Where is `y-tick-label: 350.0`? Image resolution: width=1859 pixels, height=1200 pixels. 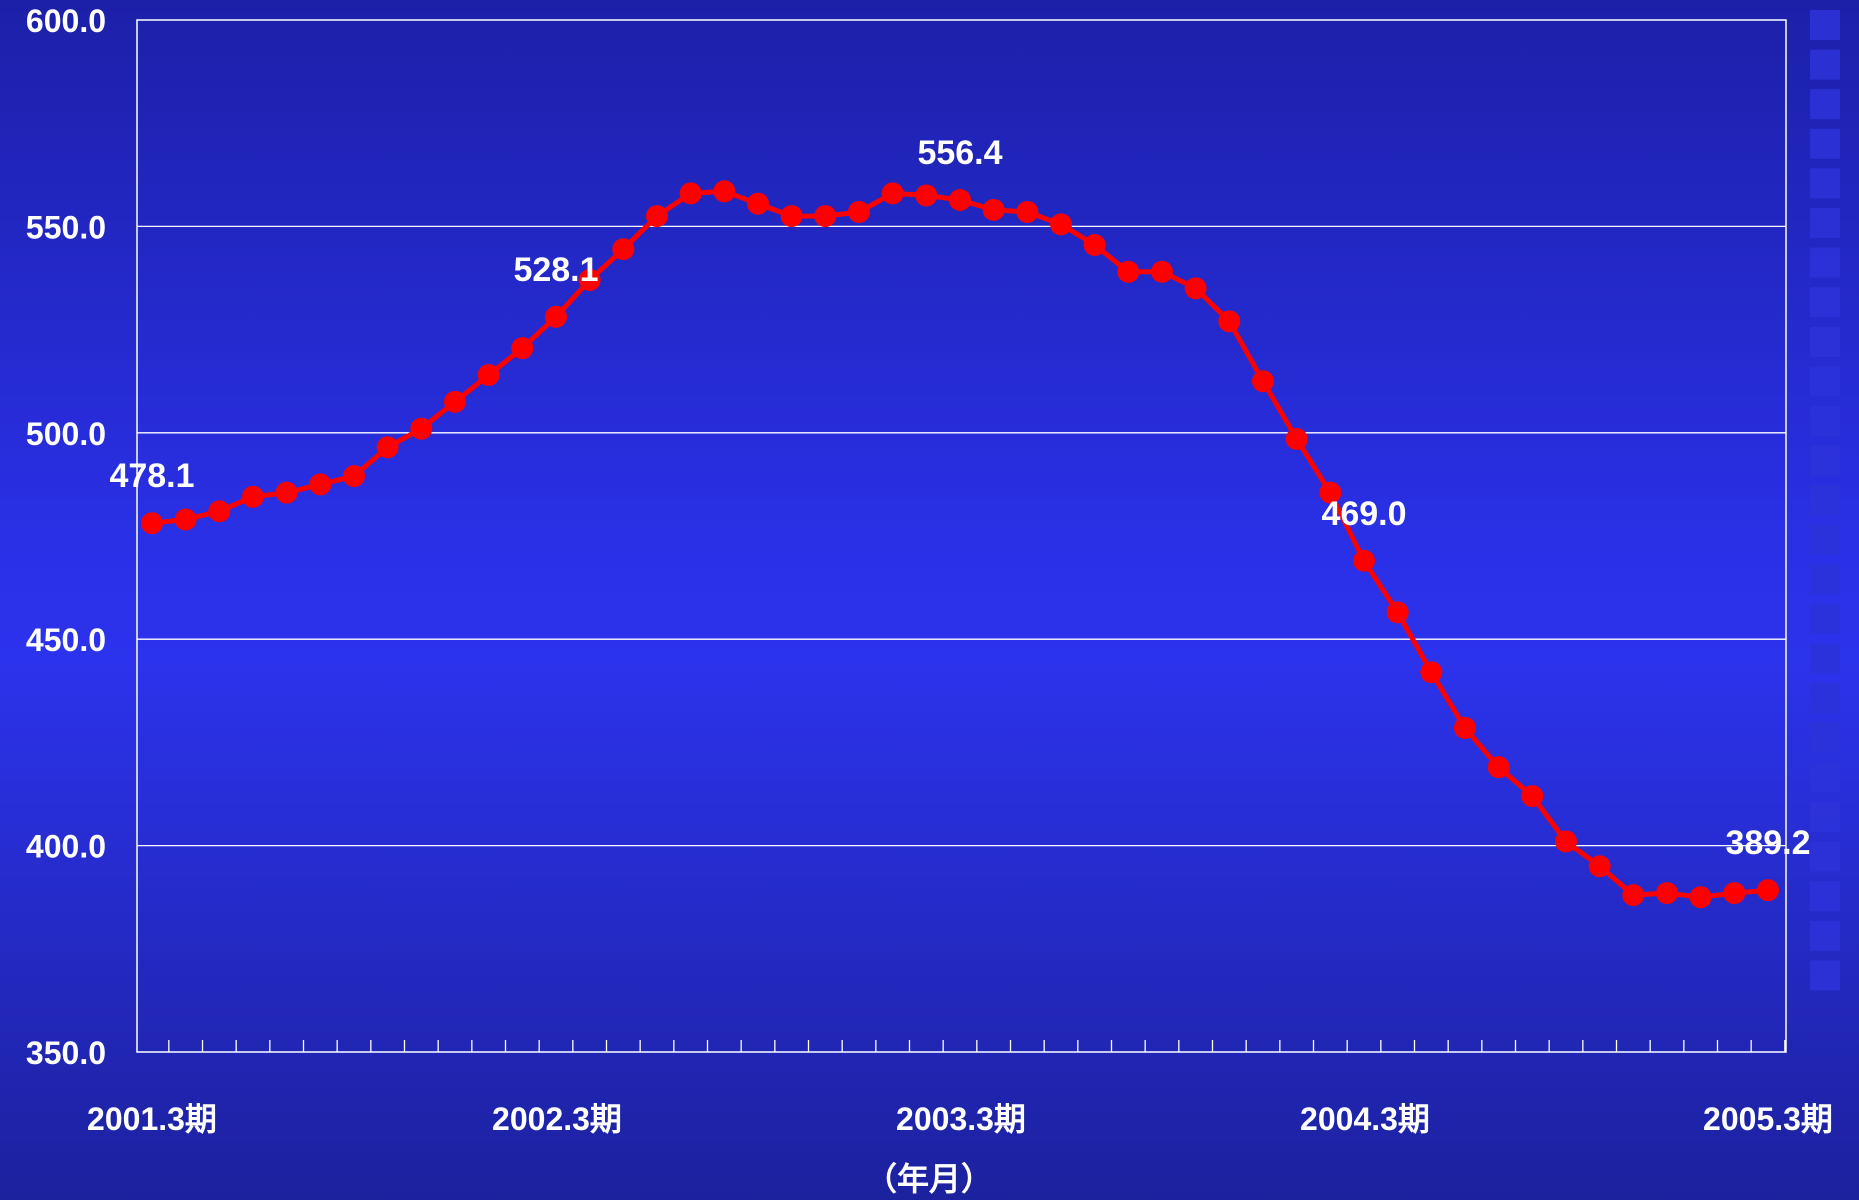 y-tick-label: 350.0 is located at coordinates (66, 1053).